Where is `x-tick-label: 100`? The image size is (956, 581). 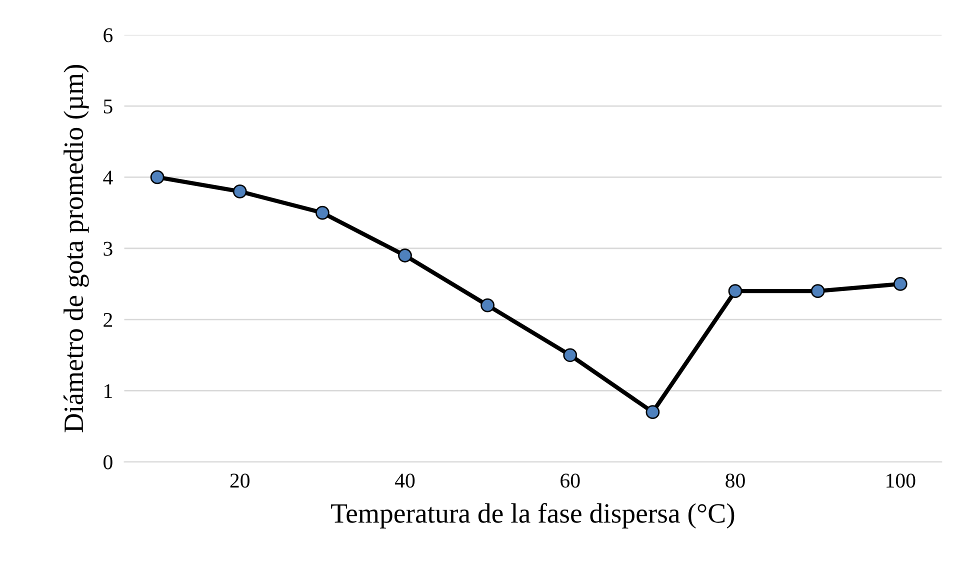 x-tick-label: 100 is located at coordinates (901, 481).